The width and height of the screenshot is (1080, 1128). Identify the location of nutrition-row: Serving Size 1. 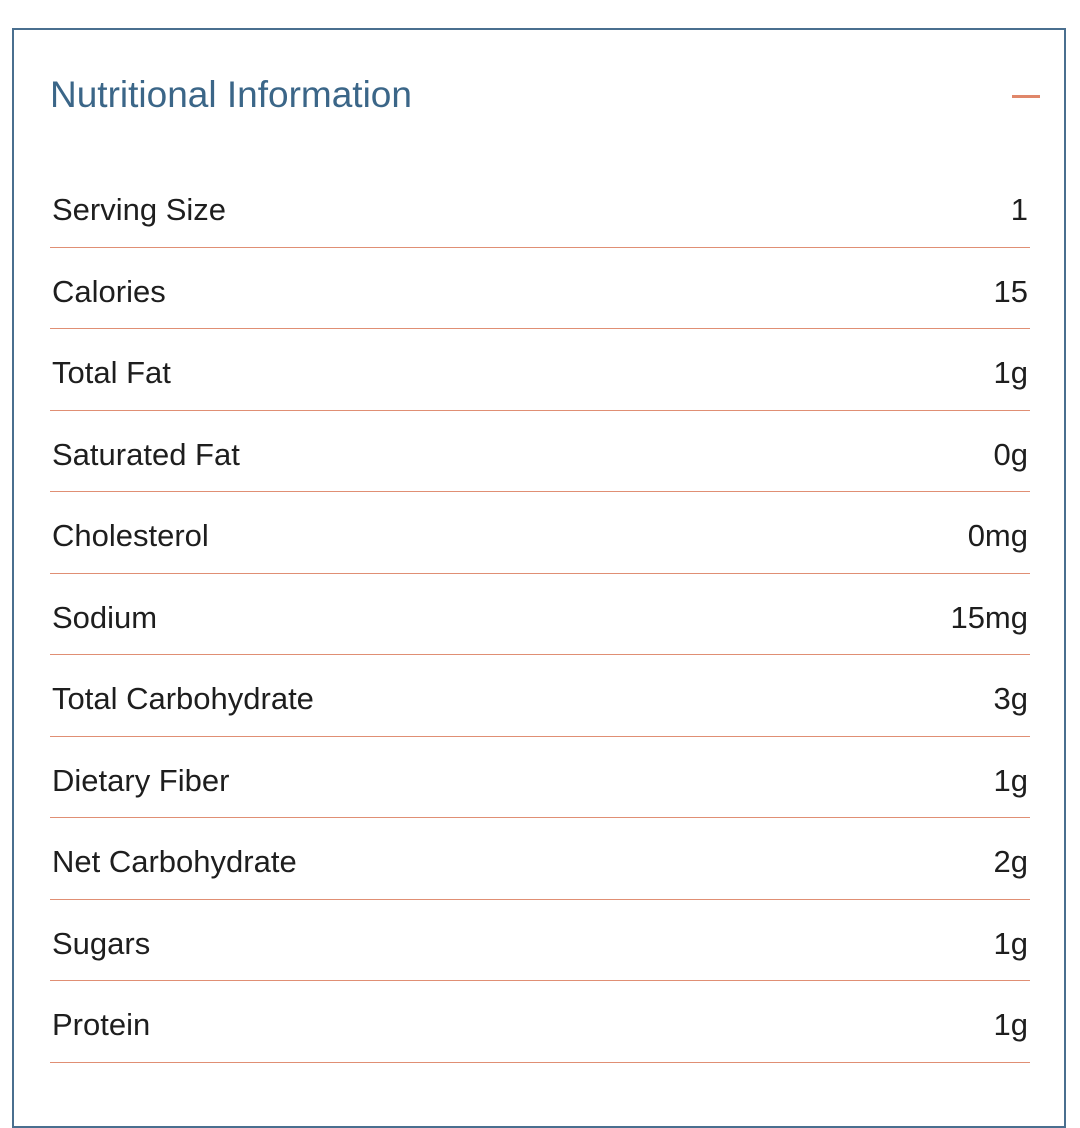
(540, 207).